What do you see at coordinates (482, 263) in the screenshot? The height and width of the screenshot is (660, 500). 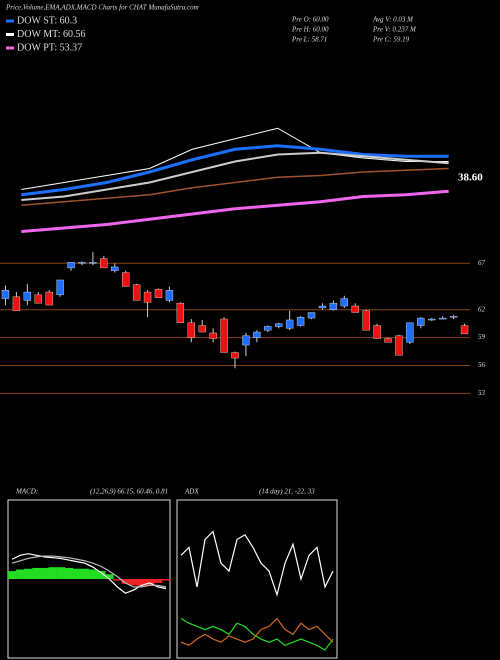 I see `y-tick-label: 67` at bounding box center [482, 263].